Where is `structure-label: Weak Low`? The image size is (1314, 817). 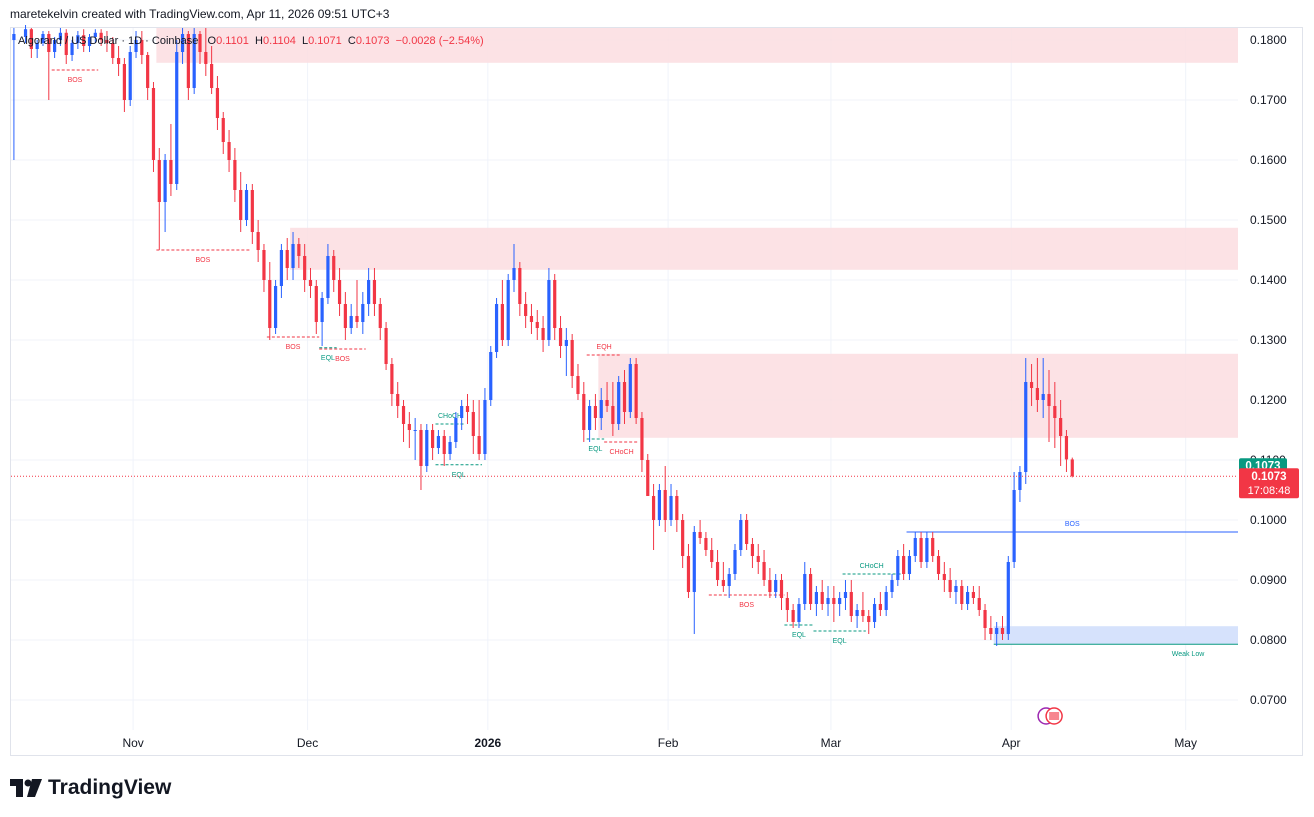
structure-label: Weak Low is located at coordinates (1188, 654).